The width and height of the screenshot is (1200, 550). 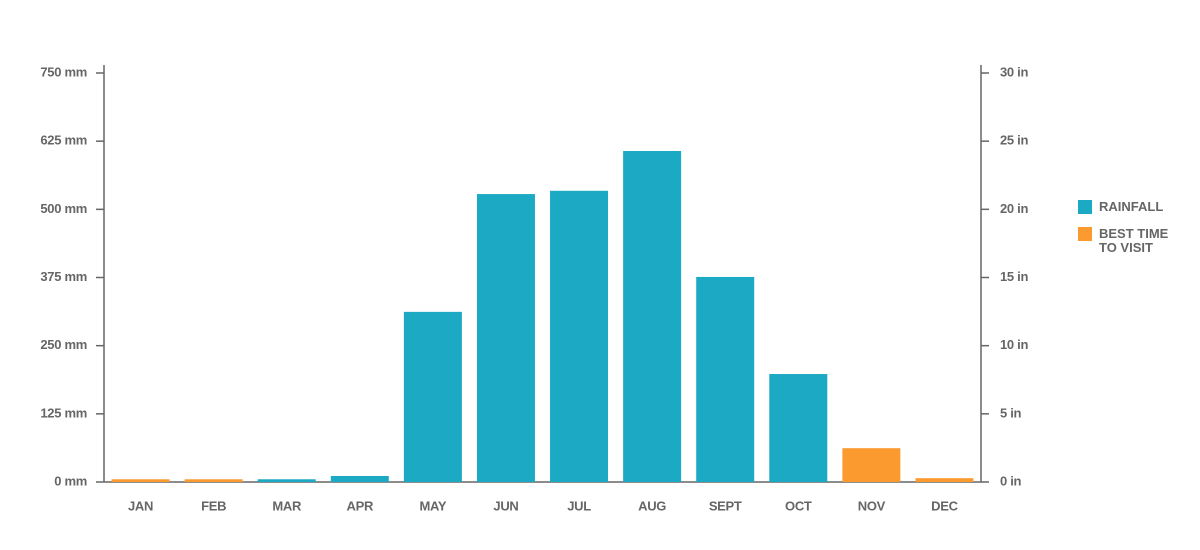 I want to click on x-tick-label: APR, so click(x=360, y=505).